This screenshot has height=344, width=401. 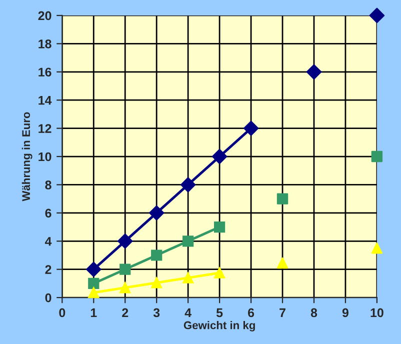 What do you see at coordinates (219, 326) in the screenshot?
I see `x-axis-title: Gewicht in kg` at bounding box center [219, 326].